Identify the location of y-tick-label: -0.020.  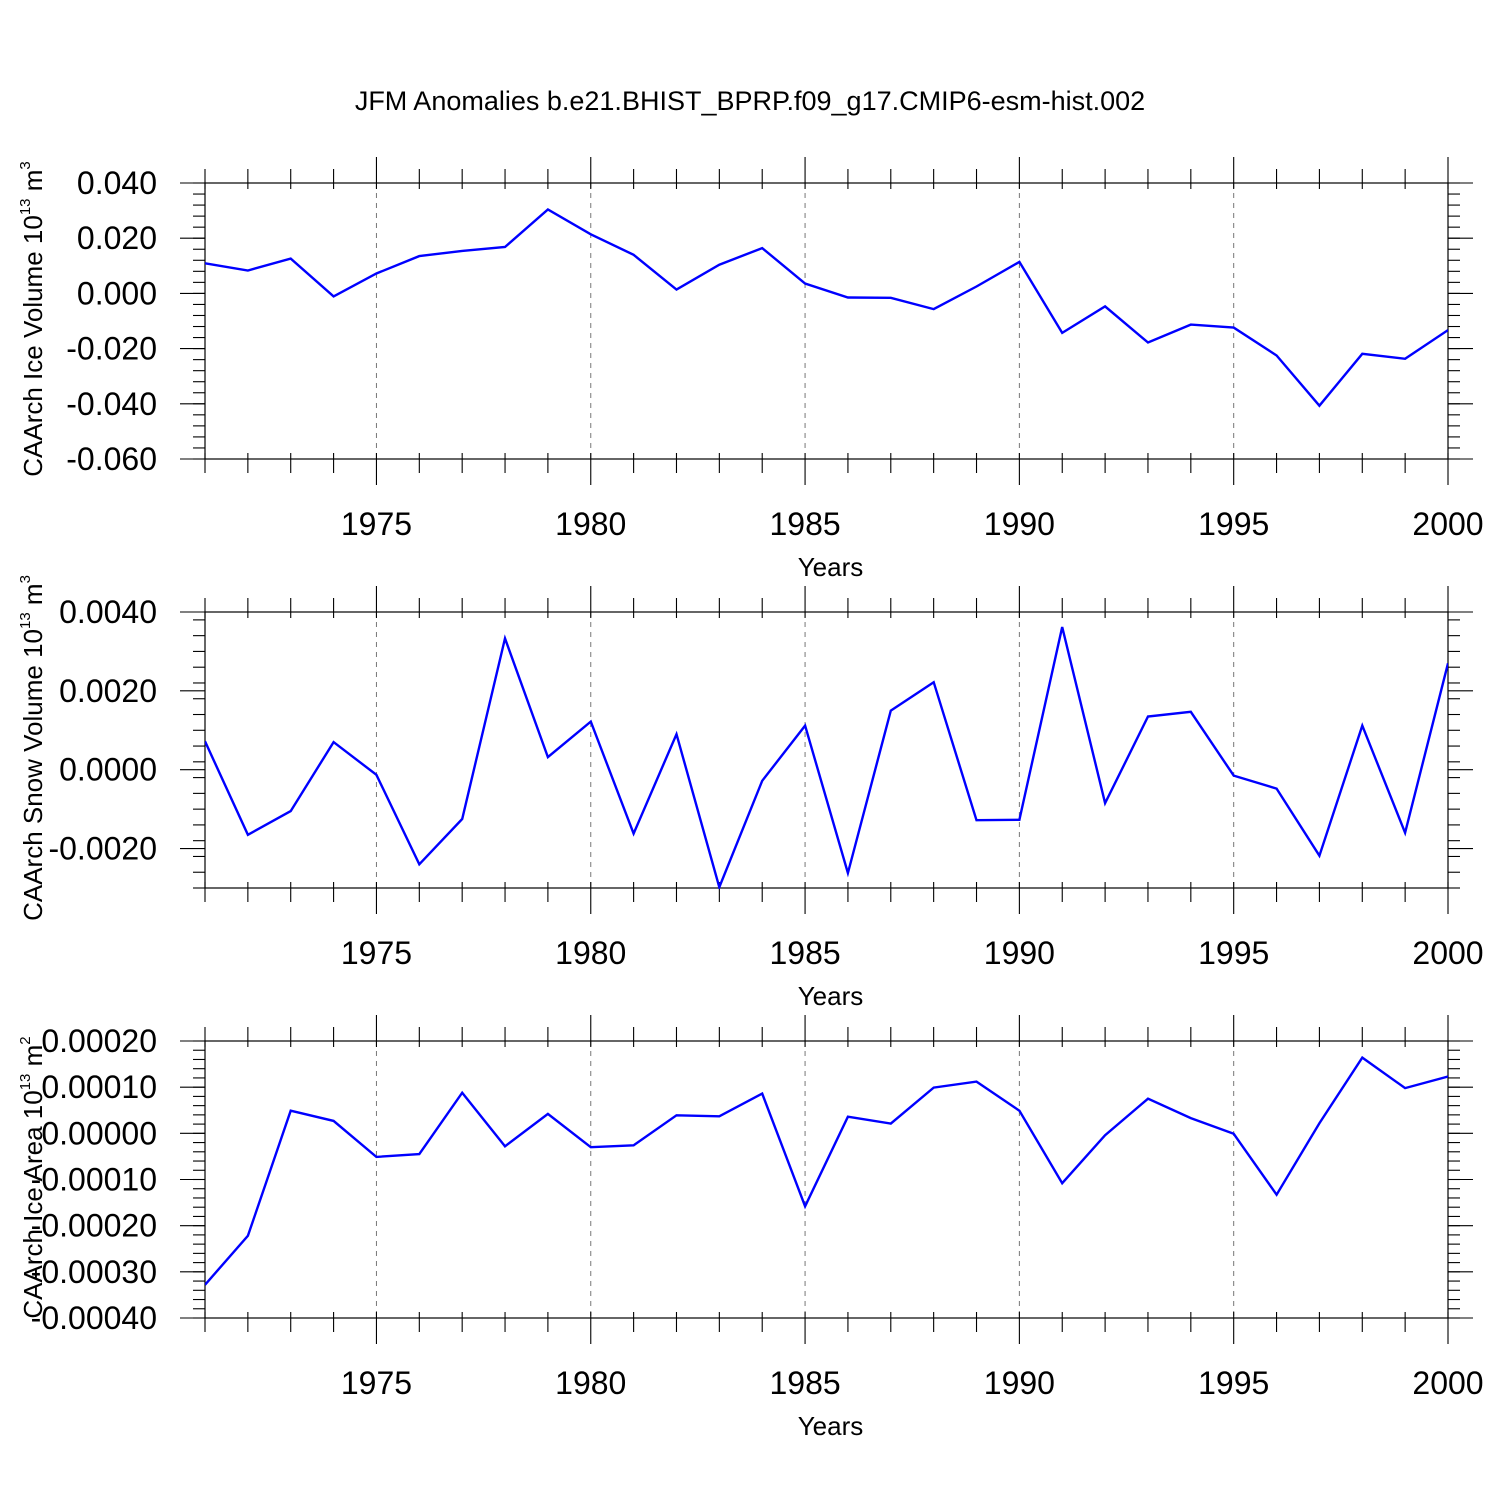
(111, 349).